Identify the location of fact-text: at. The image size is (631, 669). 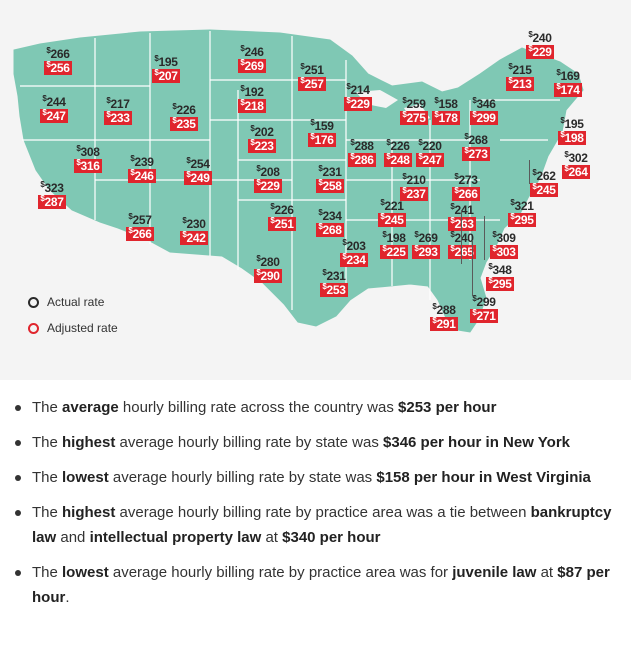
(272, 537).